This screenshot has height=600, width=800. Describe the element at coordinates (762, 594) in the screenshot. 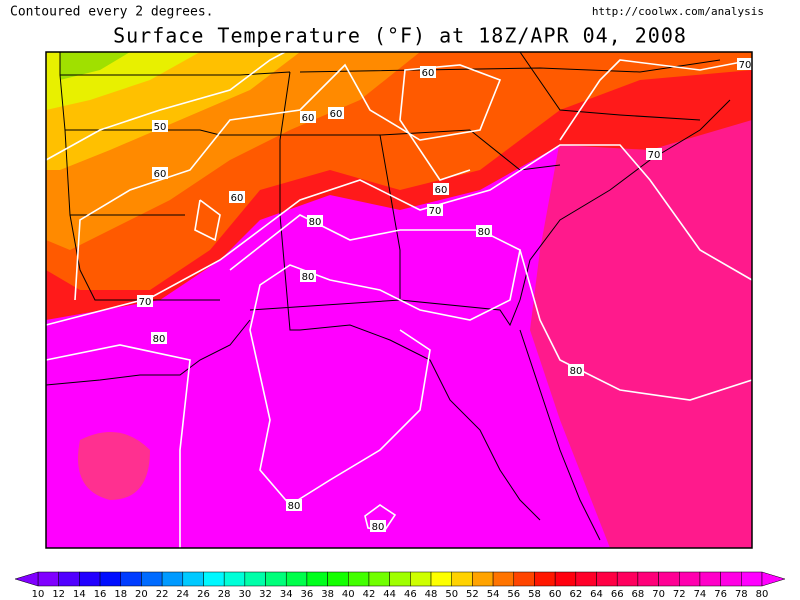

I see `colorbar-label: 80` at that location.